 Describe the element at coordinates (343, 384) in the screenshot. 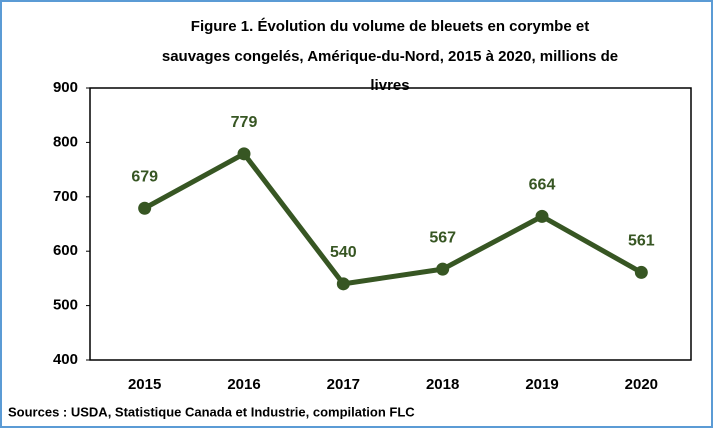

I see `x-tick-label: 2017` at that location.